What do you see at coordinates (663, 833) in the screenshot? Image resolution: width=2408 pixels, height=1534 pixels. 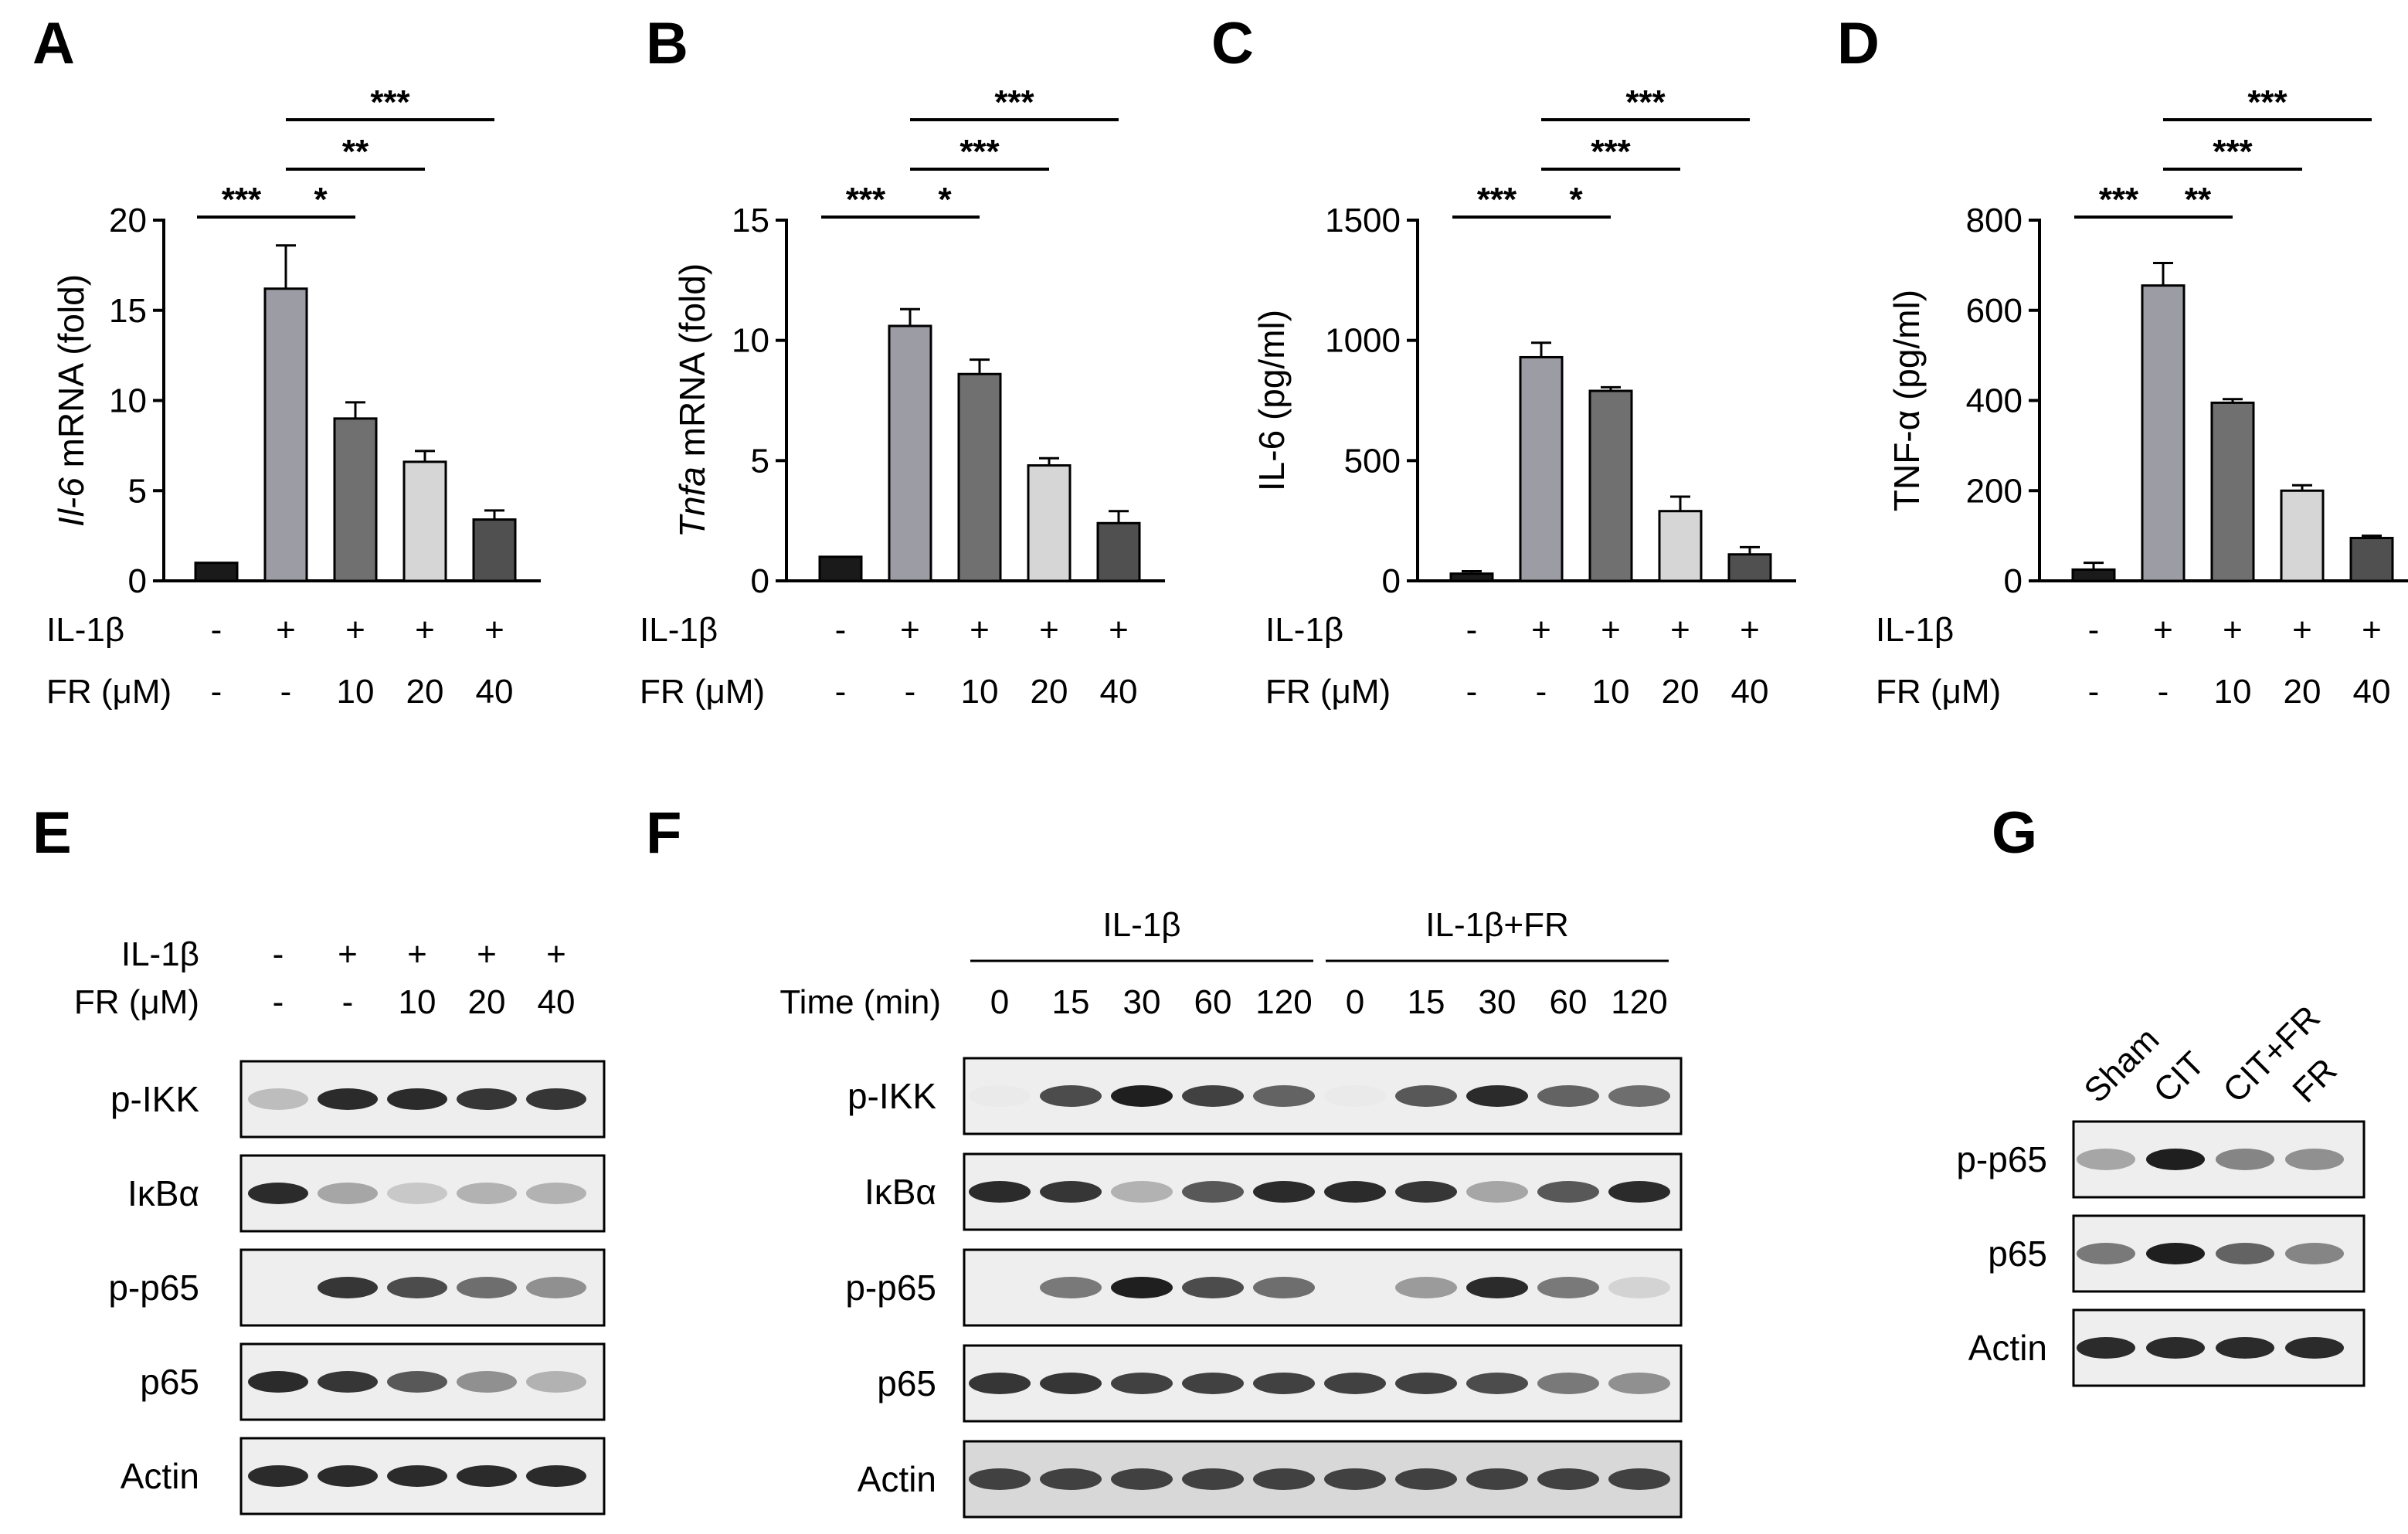 I see `panel-label-f: F` at bounding box center [663, 833].